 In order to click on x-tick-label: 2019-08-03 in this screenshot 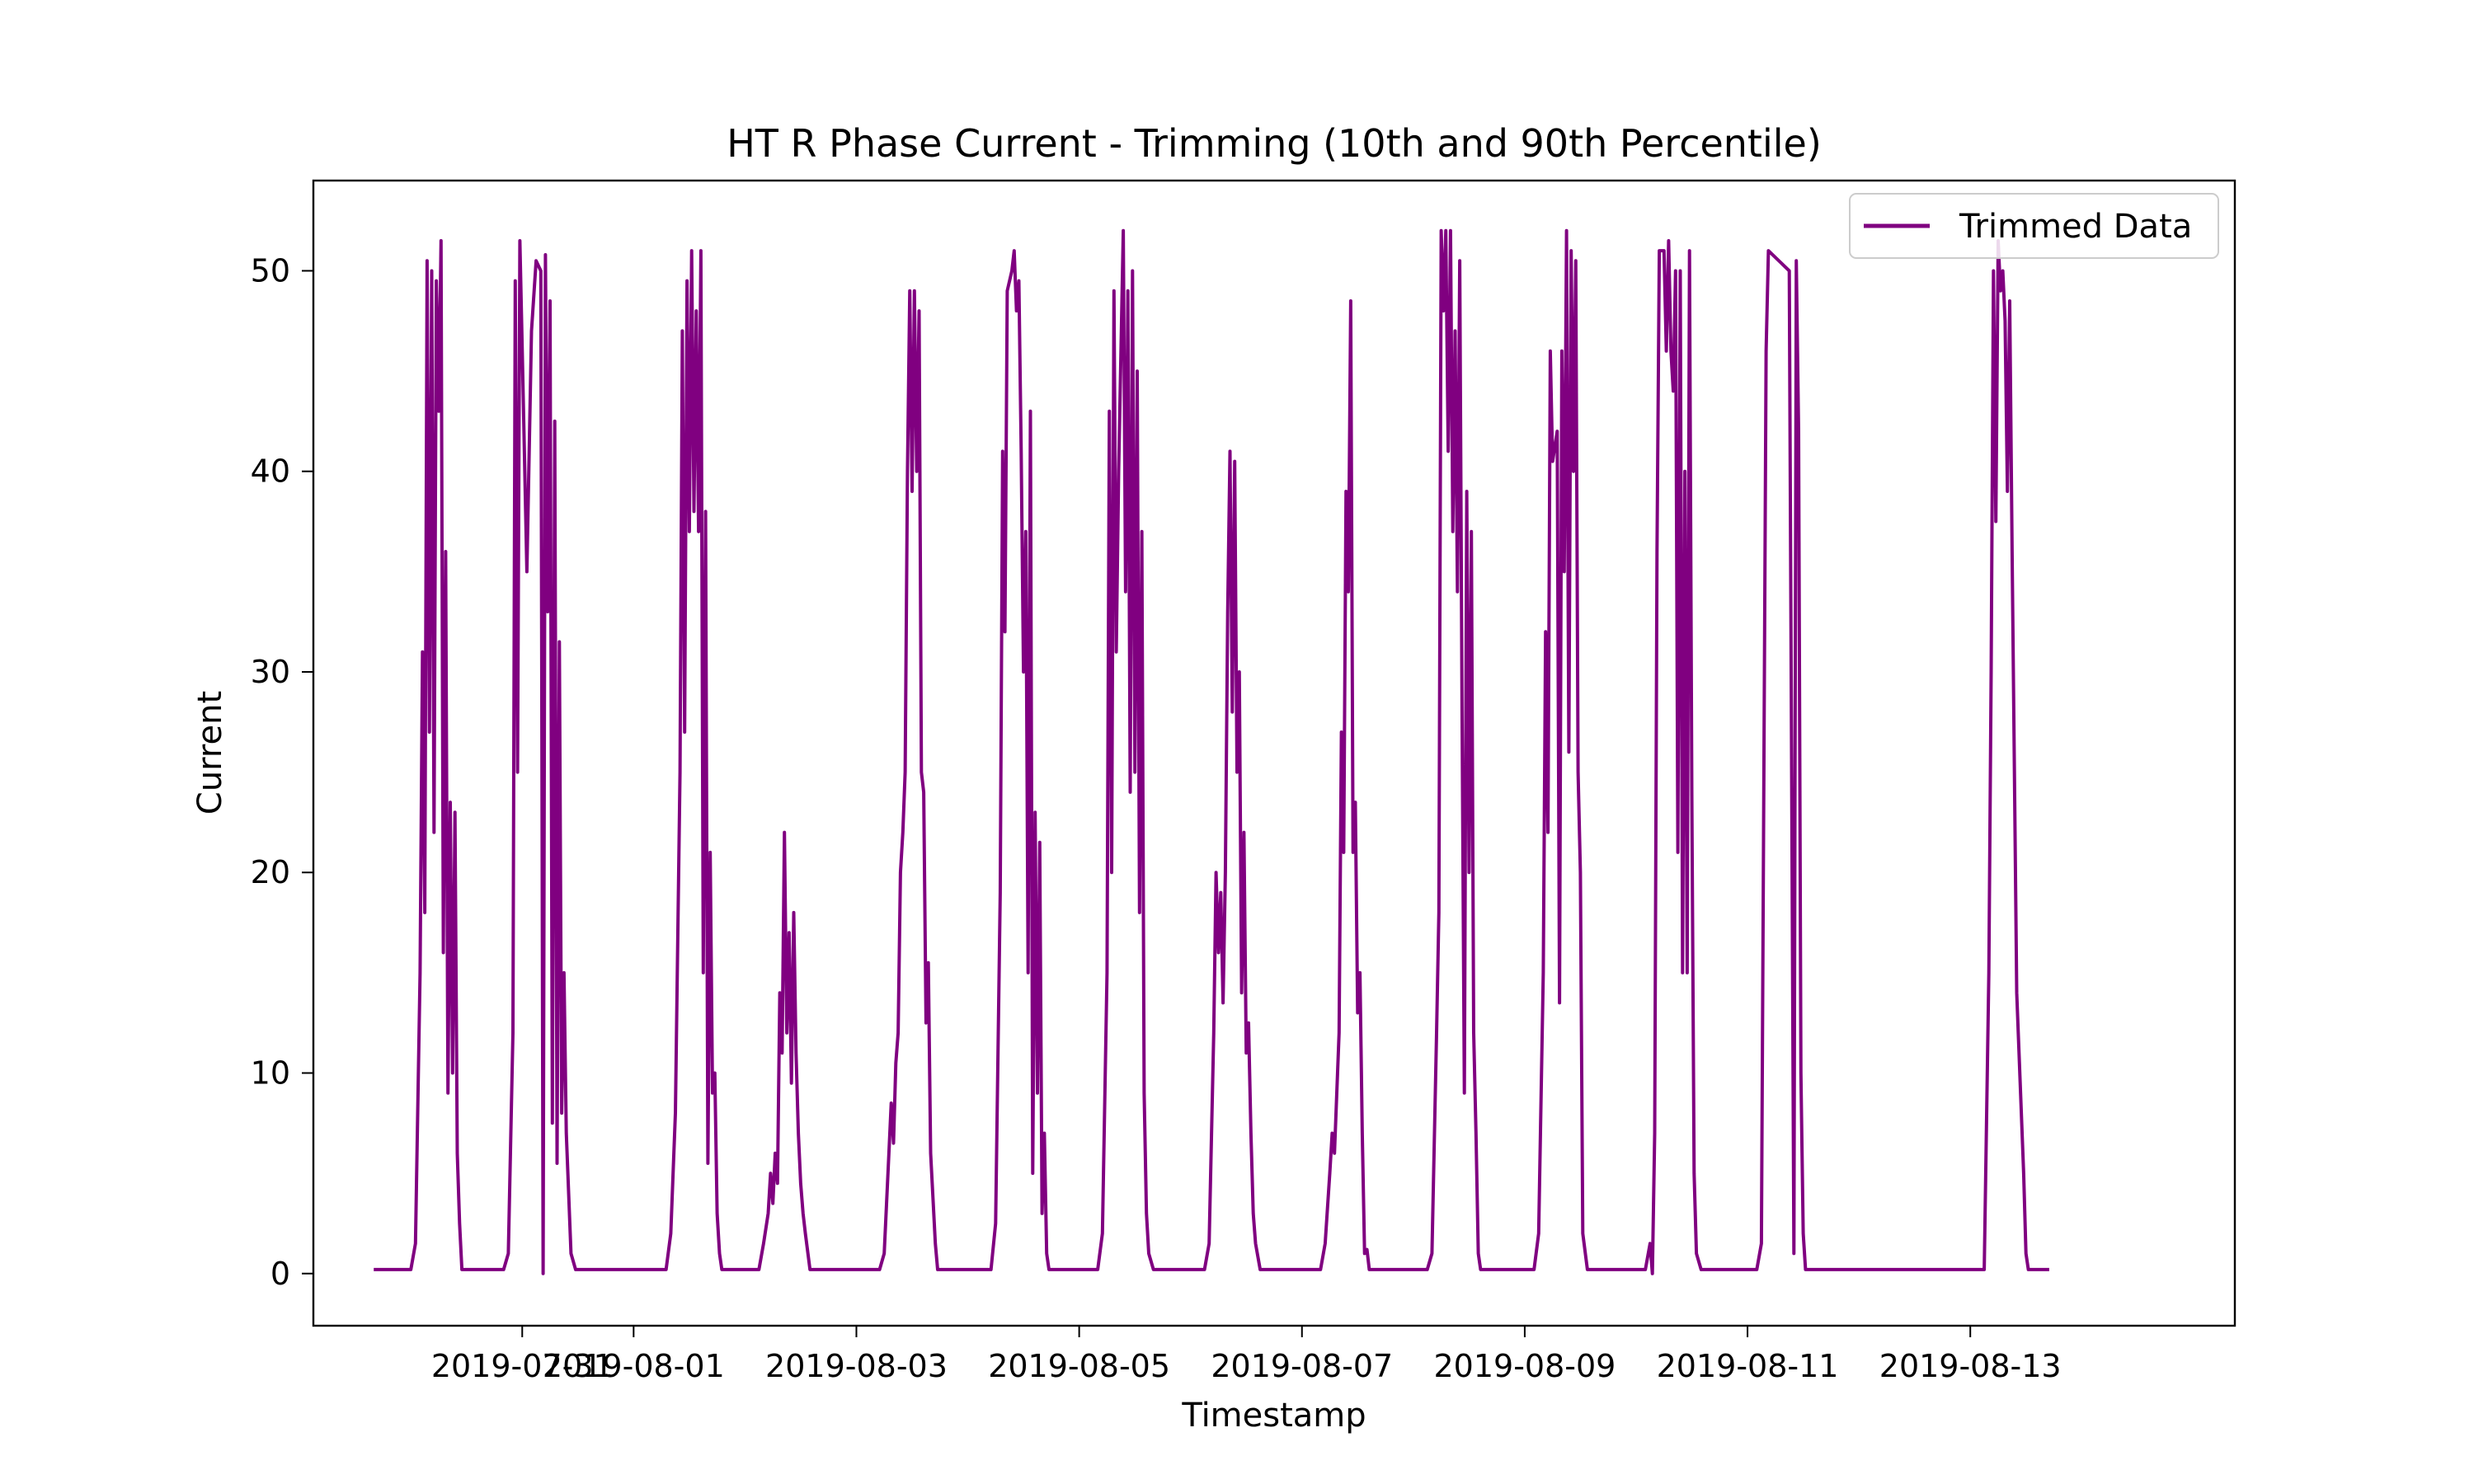, I will do `click(856, 1366)`.